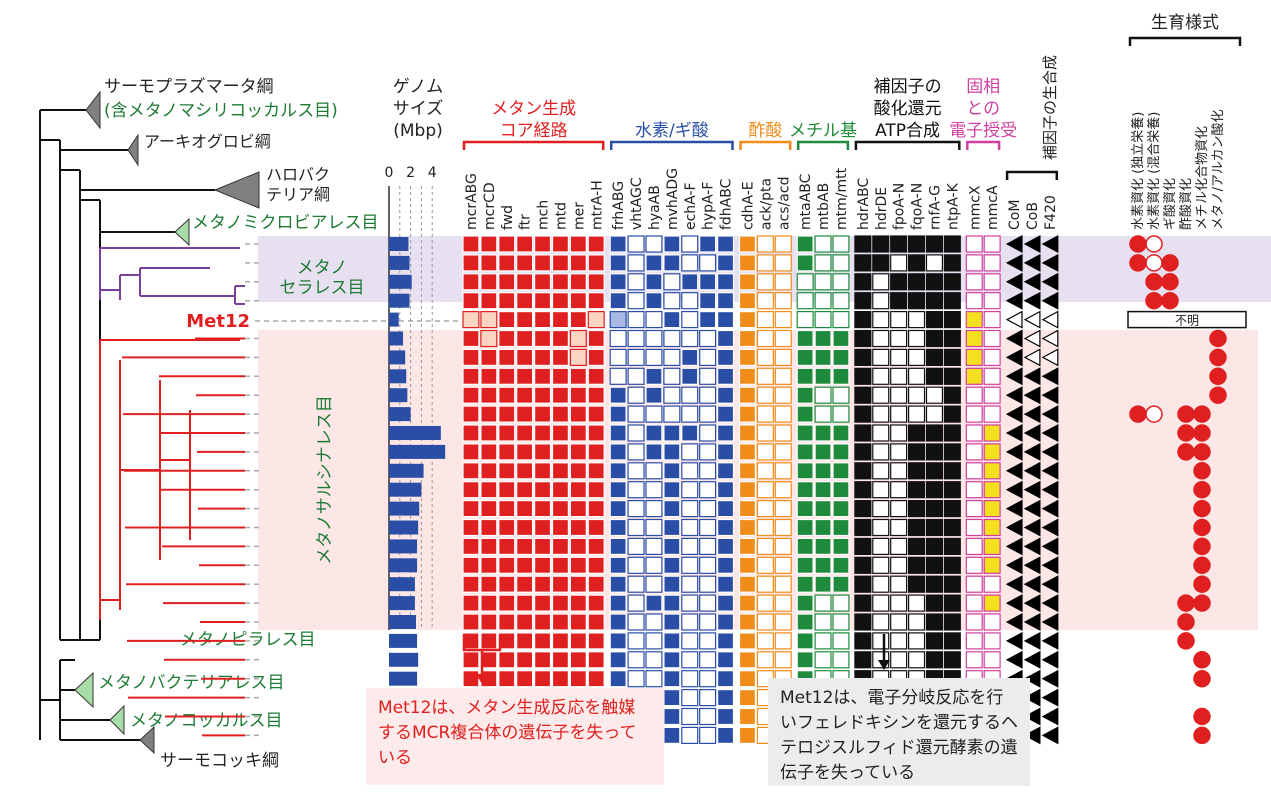  I want to click on category-title-cofactor-biosynthesis: 補因子の生合成, so click(1050, 107).